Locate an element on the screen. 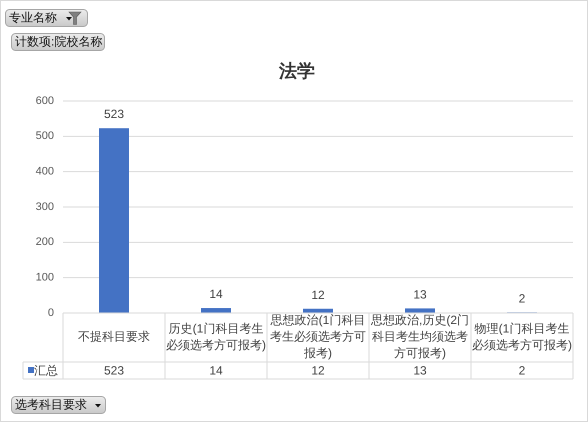  x-tick-label: 思想政治,历史(2门科目考生均须选考方可报考) is located at coordinates (420, 336).